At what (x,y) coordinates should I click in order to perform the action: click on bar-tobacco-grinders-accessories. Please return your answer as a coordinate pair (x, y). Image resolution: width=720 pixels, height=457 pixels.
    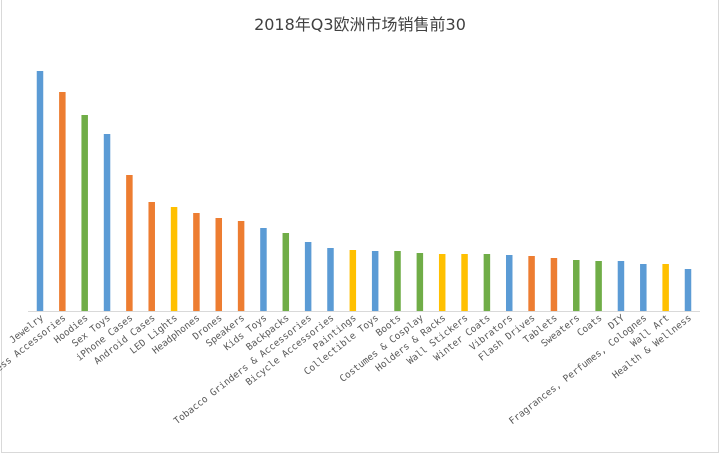
    Looking at the image, I should click on (308, 276).